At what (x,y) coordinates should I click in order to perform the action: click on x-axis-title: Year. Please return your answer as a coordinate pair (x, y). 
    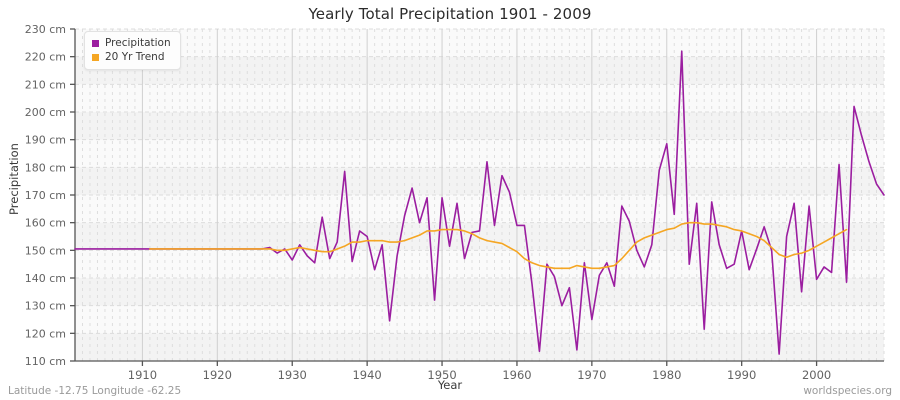
    Looking at the image, I should click on (450, 385).